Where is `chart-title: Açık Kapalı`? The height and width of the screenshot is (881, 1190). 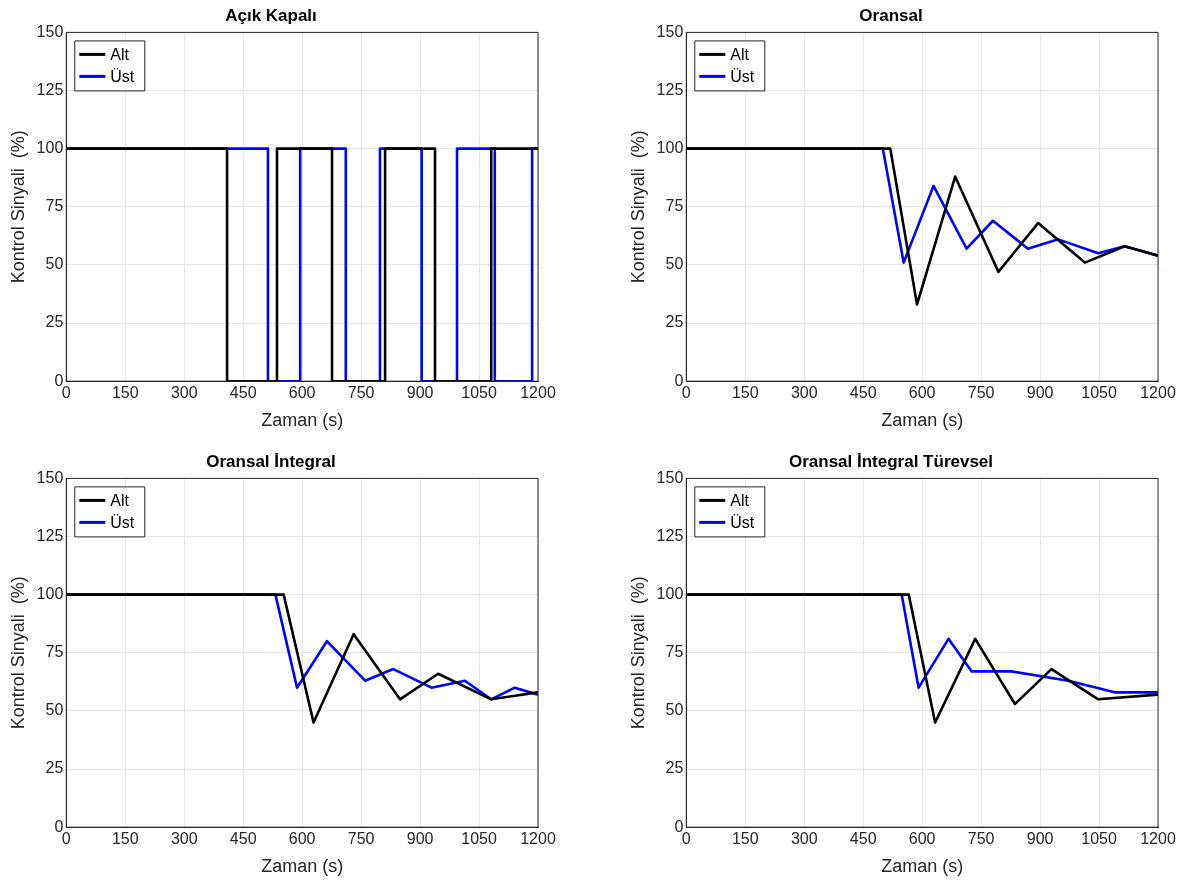 chart-title: Açık Kapalı is located at coordinates (271, 15).